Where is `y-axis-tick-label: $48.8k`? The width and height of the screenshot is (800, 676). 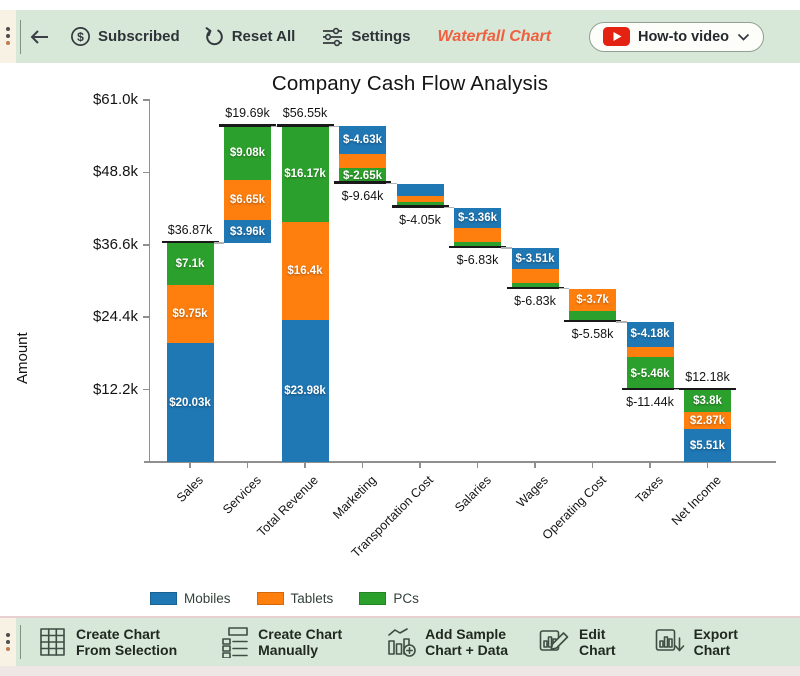 y-axis-tick-label: $48.8k is located at coordinates (115, 172).